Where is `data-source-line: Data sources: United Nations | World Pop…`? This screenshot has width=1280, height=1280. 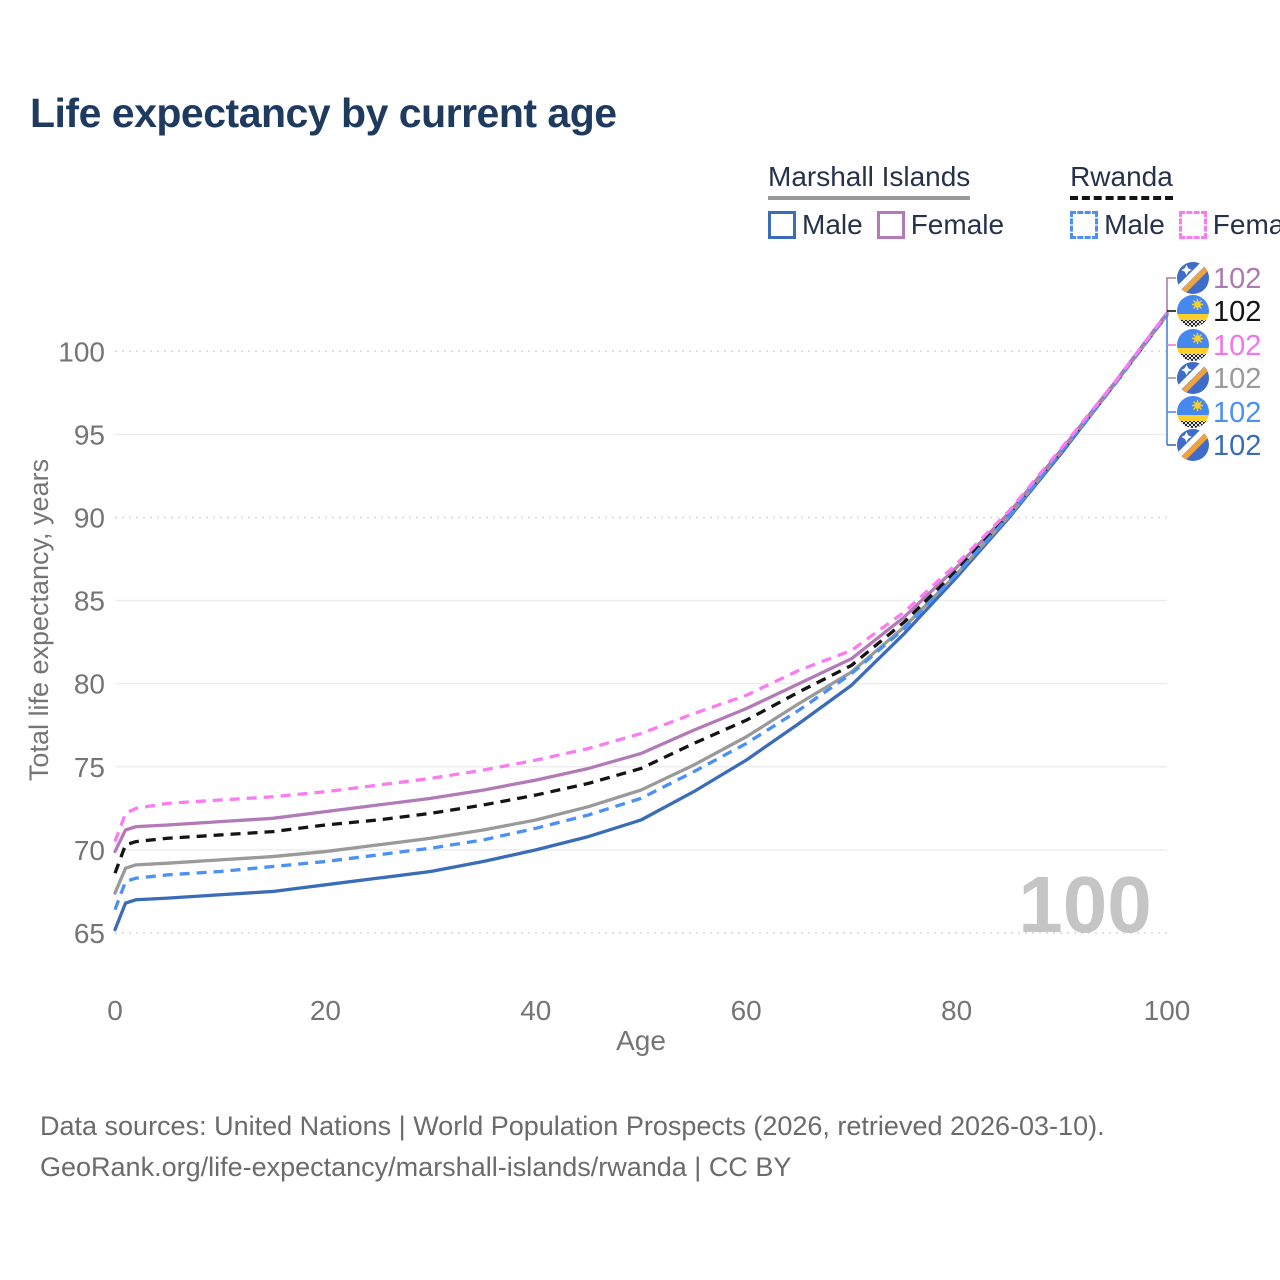 data-source-line: Data sources: United Nations | World Pop… is located at coordinates (572, 1126).